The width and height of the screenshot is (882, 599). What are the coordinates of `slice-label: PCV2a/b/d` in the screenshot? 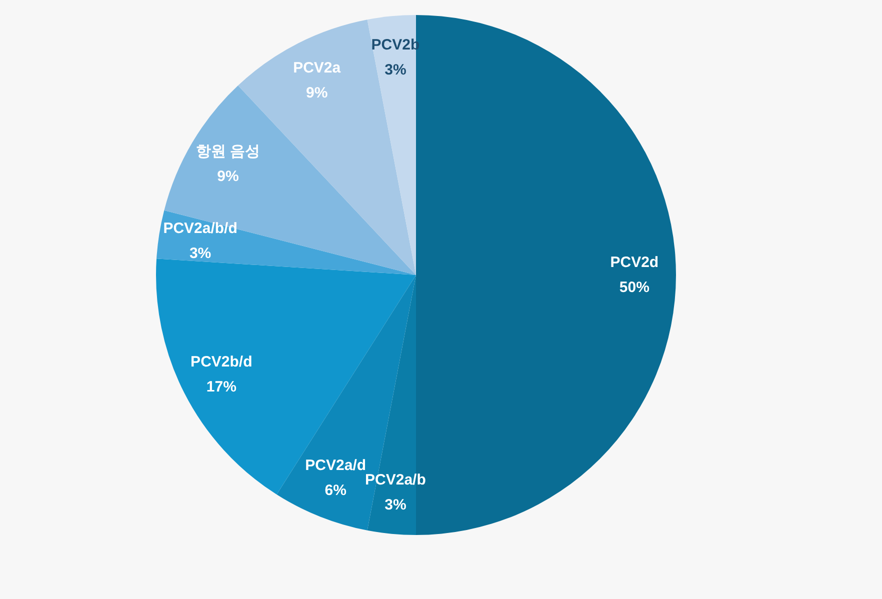 It's located at (200, 228).